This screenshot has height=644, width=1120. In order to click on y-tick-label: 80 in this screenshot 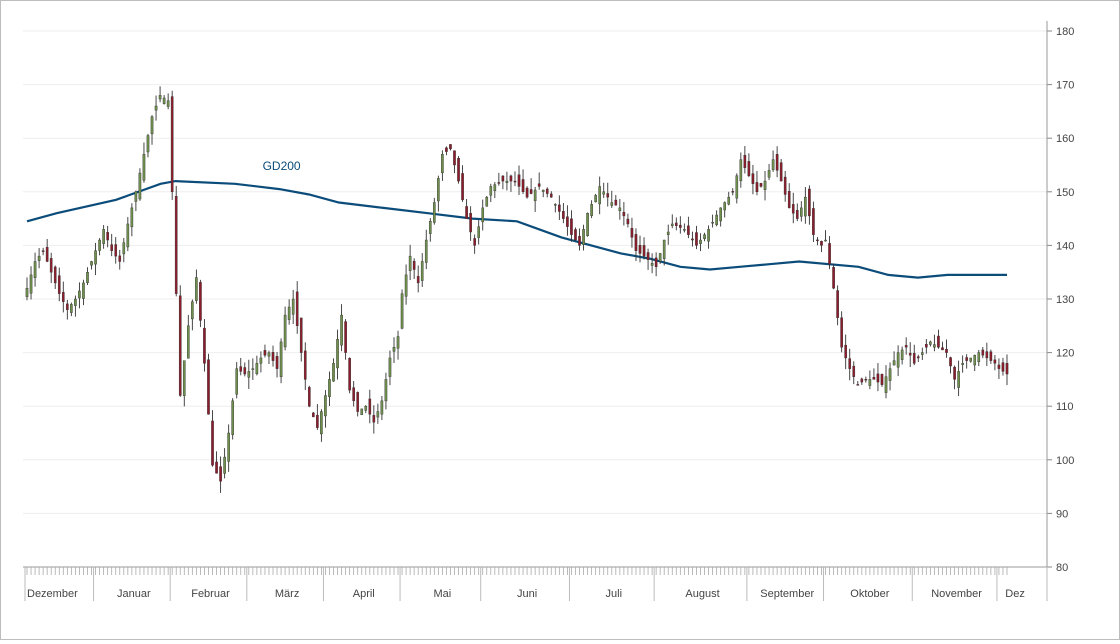, I will do `click(1062, 568)`.